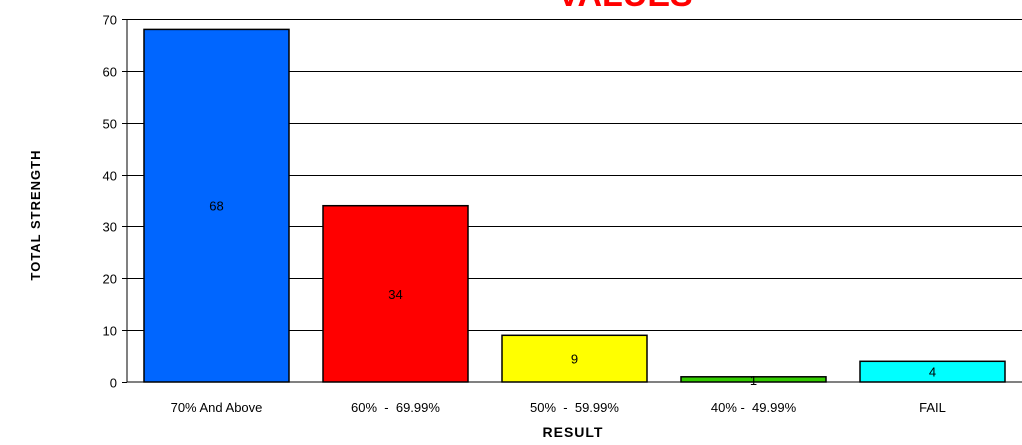 This screenshot has height=445, width=1022. Describe the element at coordinates (35, 215) in the screenshot. I see `y-axis-label: TOTAL STRENGTH` at that location.